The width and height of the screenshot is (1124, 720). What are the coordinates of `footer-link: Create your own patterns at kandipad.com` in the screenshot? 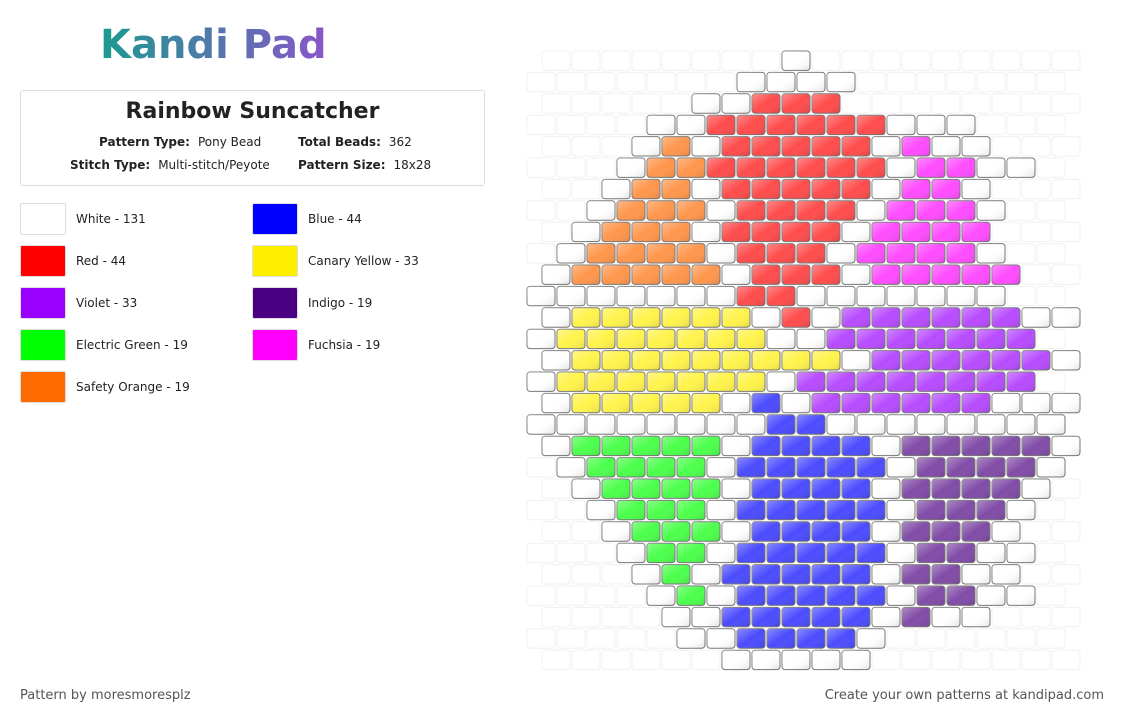 It's located at (964, 695).